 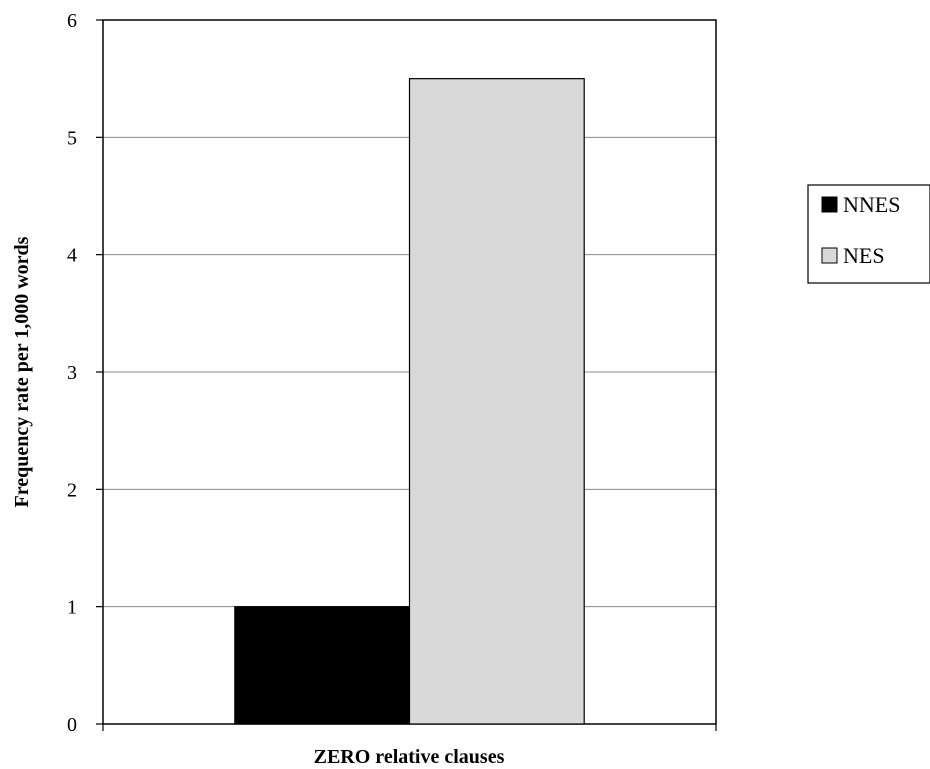 What do you see at coordinates (409, 727) in the screenshot?
I see `x-axis-ticks` at bounding box center [409, 727].